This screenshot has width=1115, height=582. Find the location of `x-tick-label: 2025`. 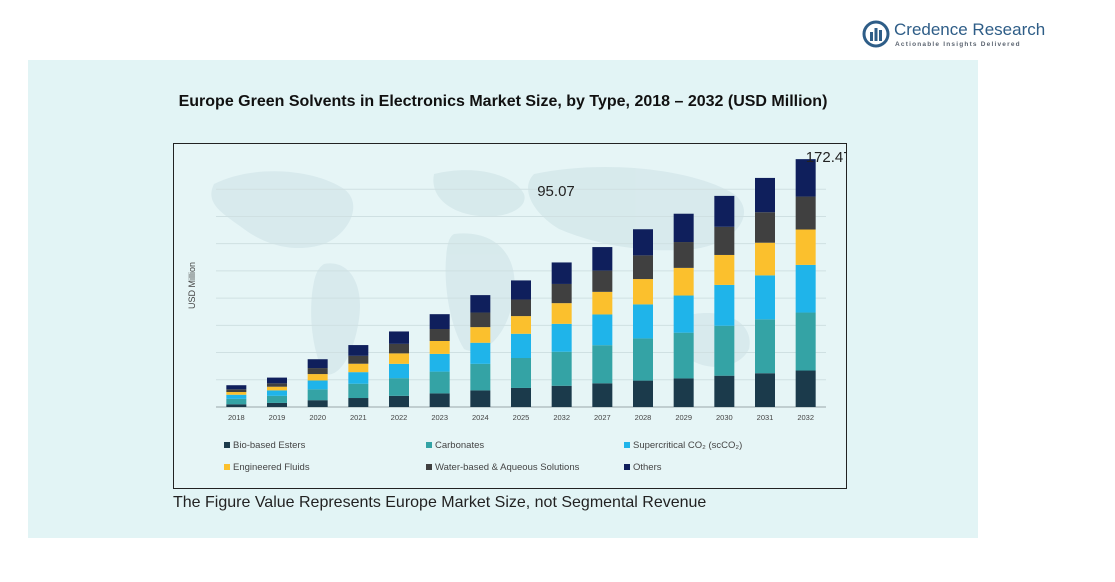

x-tick-label: 2025 is located at coordinates (521, 417).